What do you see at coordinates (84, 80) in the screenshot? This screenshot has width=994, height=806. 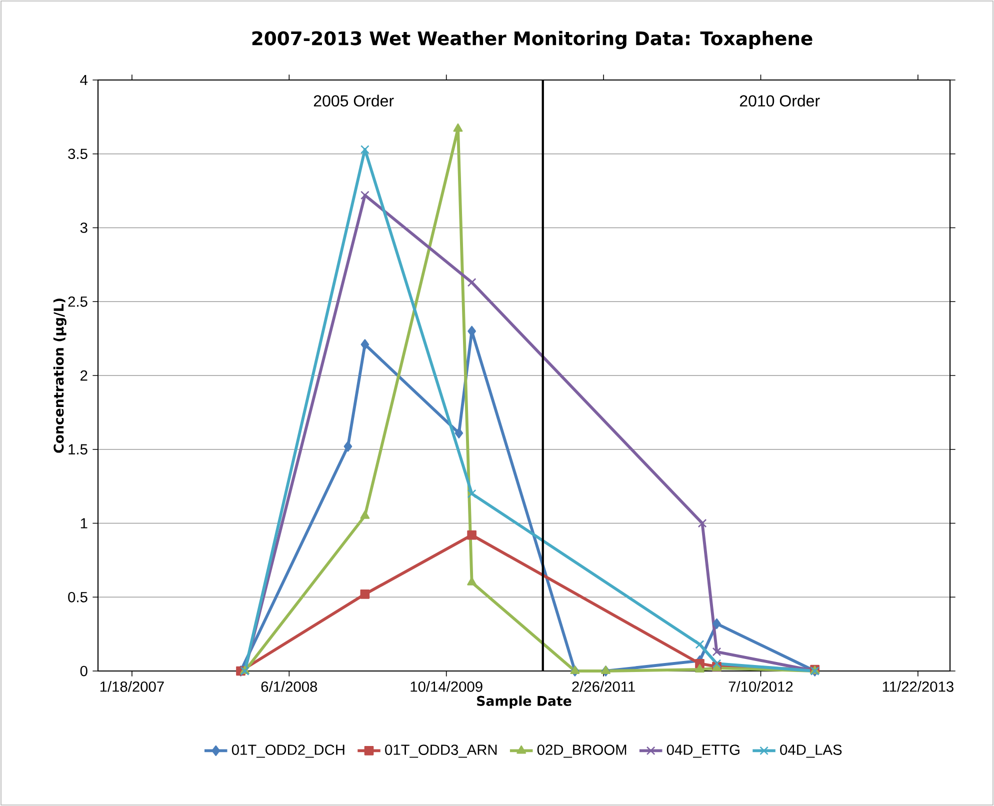 I see `y-tick-label: 4` at bounding box center [84, 80].